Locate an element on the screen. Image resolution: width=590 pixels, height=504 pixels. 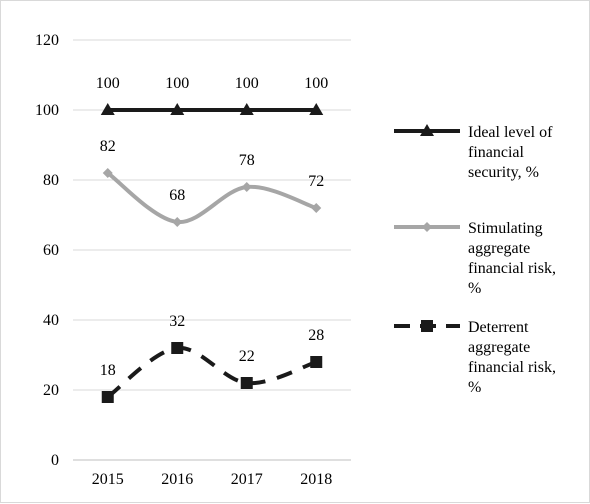
x-tick-label: 2017 is located at coordinates (247, 479).